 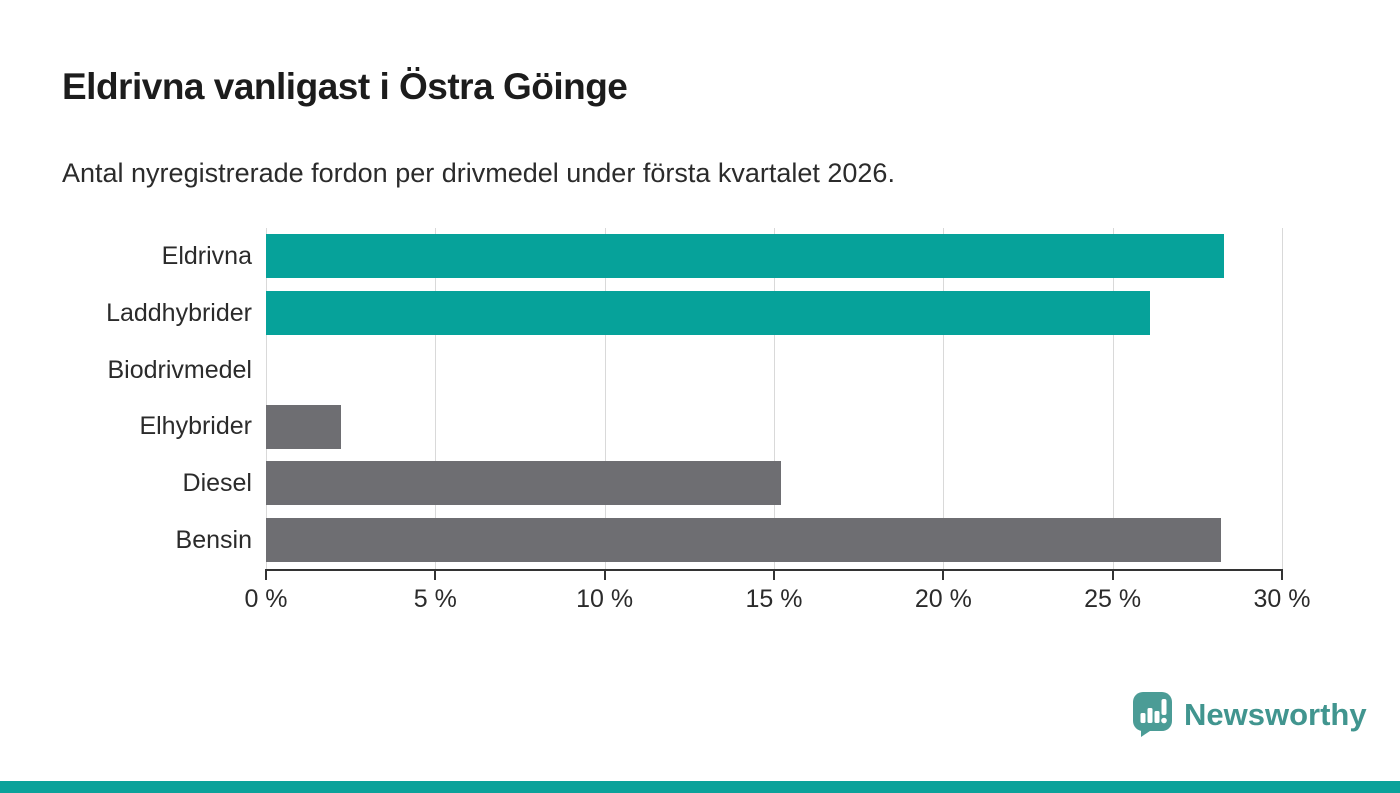 What do you see at coordinates (435, 599) in the screenshot?
I see `axis-tick-label: 5 %` at bounding box center [435, 599].